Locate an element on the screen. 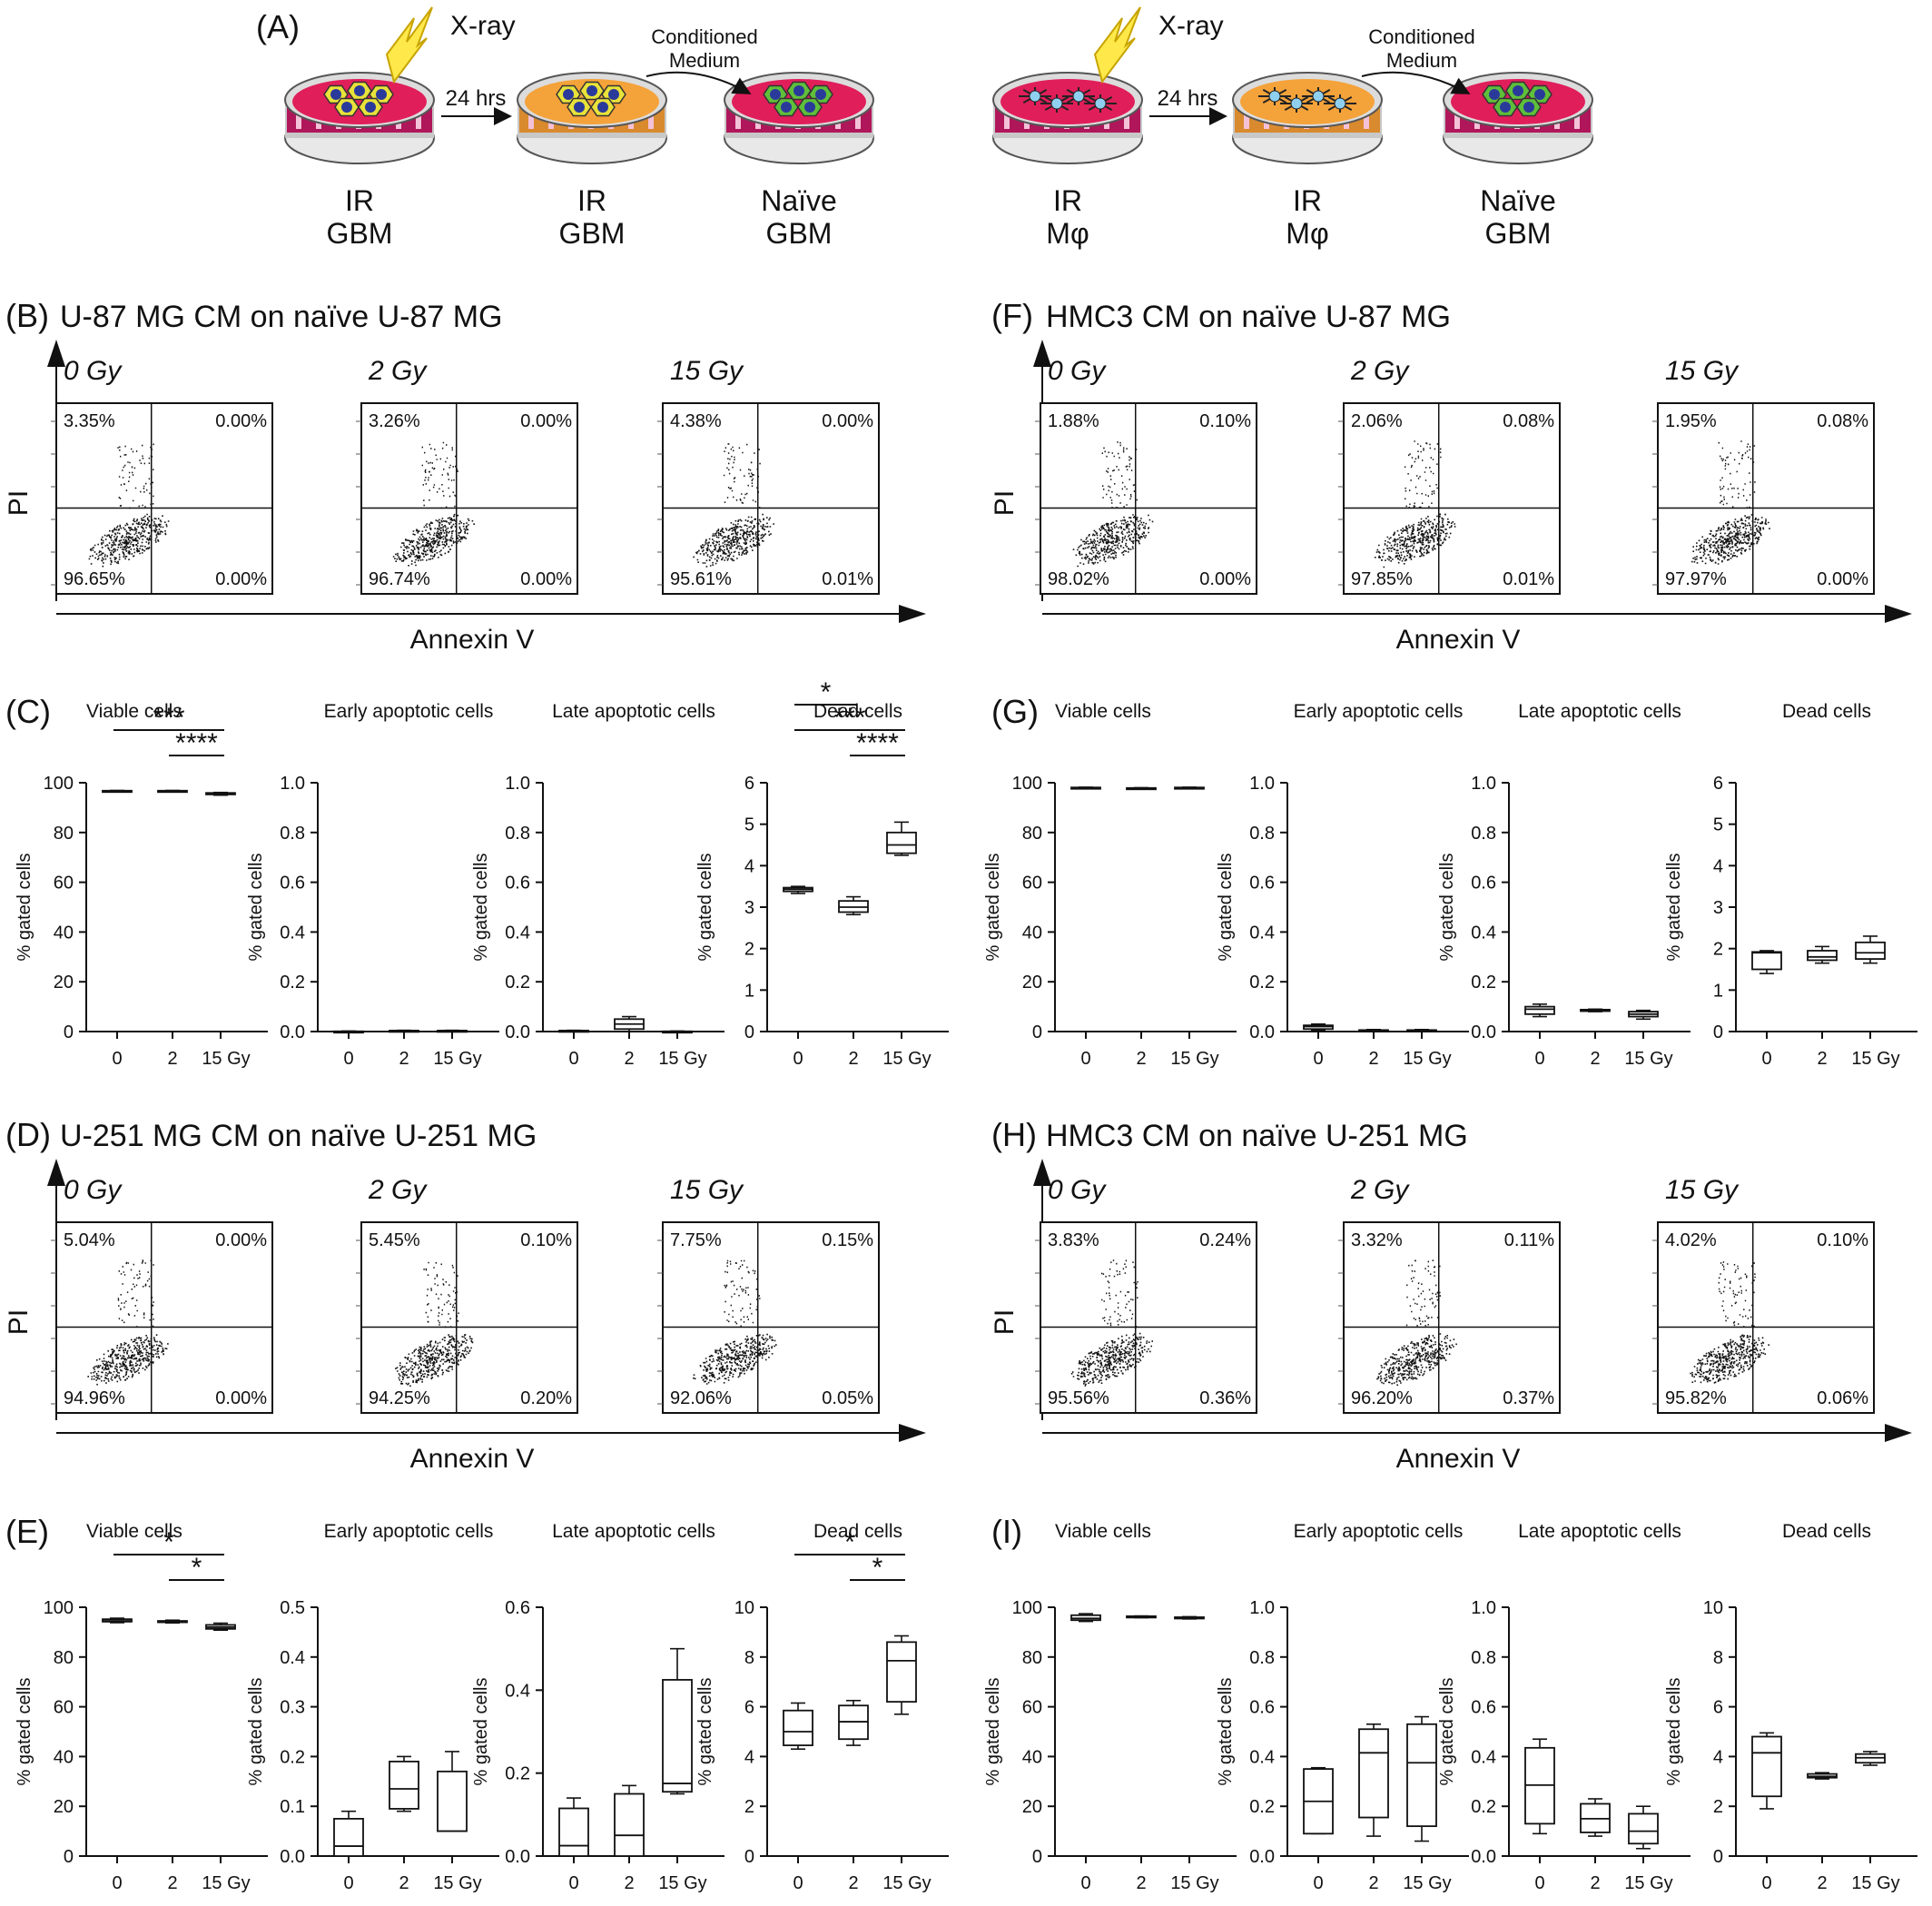 Image resolution: width=1932 pixels, height=1906 pixels. dish-medium is located at coordinates (1518, 101).